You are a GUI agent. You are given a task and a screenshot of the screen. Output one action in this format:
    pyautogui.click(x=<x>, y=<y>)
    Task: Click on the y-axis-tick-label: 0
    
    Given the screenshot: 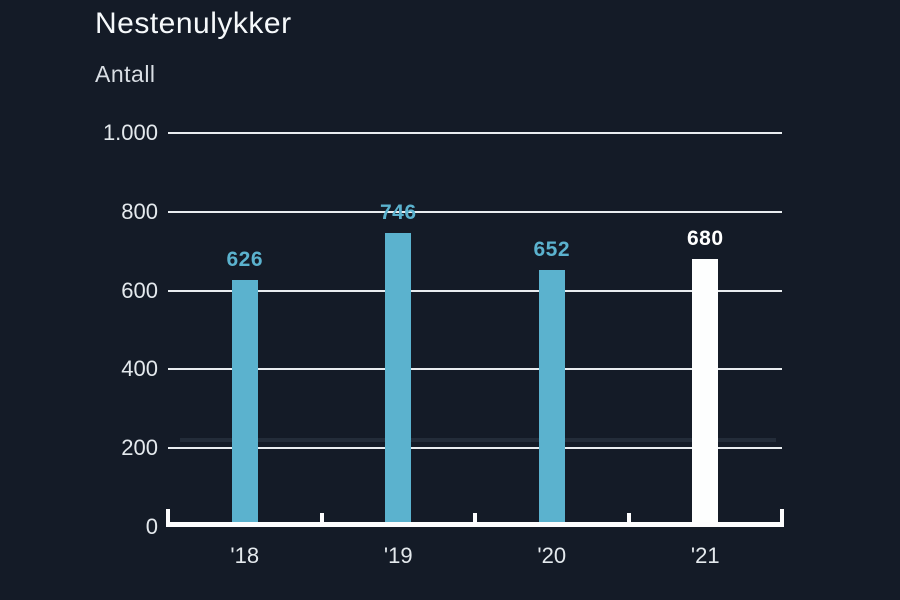 What is the action you would take?
    pyautogui.click(x=151, y=526)
    